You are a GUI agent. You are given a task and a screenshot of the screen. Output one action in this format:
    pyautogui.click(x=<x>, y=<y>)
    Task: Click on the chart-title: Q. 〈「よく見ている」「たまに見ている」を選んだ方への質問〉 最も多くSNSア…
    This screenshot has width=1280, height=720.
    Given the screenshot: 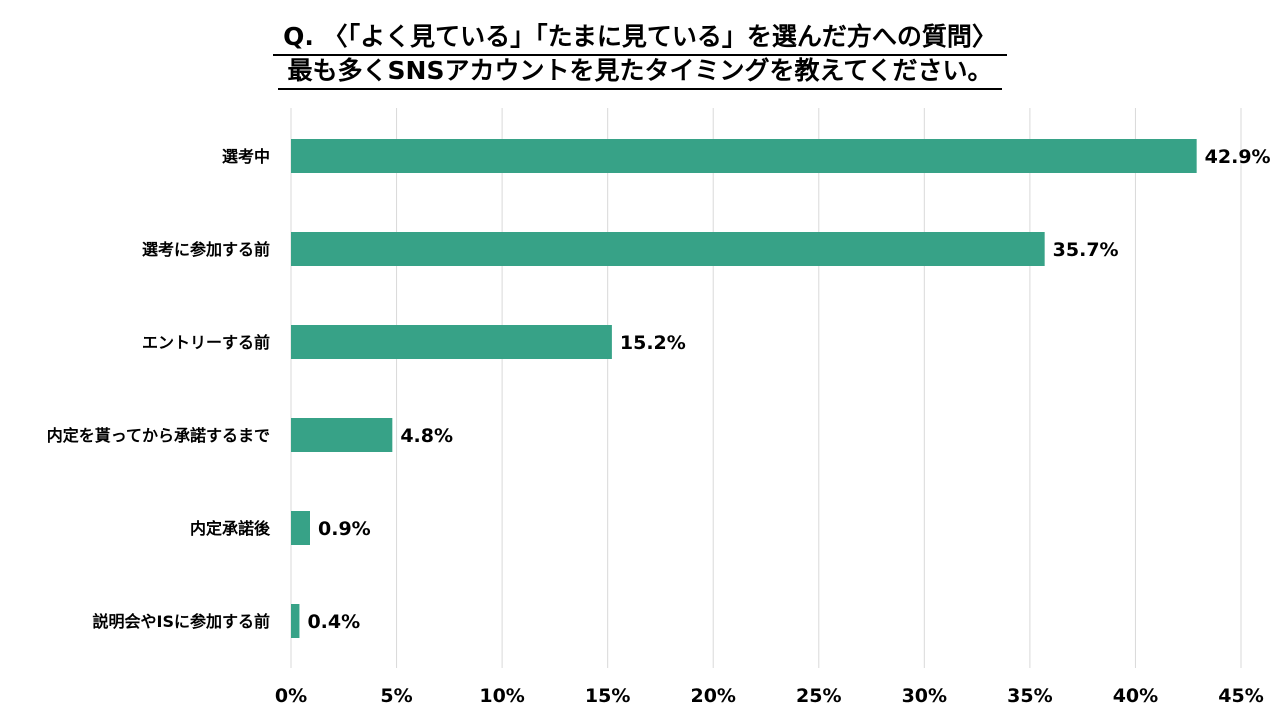 What is the action you would take?
    pyautogui.click(x=640, y=55)
    